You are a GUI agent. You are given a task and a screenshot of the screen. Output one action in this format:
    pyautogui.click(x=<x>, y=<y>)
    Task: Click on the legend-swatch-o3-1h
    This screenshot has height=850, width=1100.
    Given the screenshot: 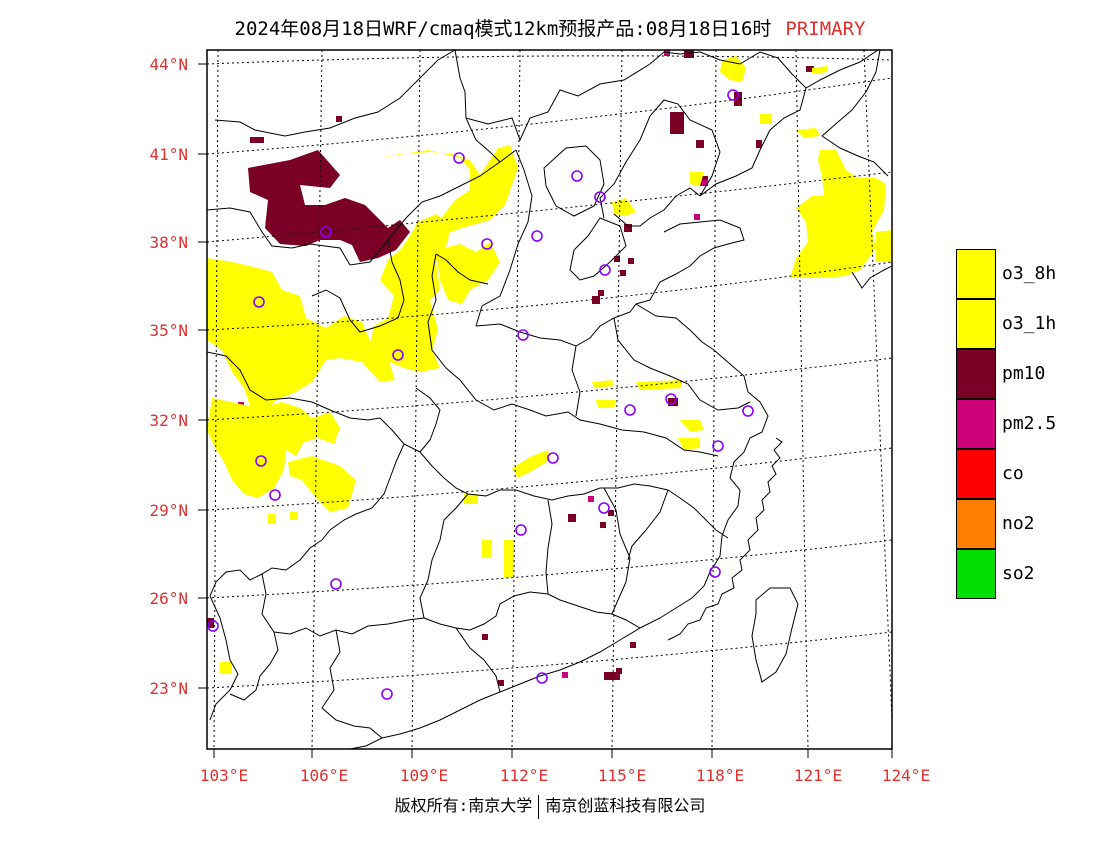 What is the action you would take?
    pyautogui.click(x=976, y=324)
    